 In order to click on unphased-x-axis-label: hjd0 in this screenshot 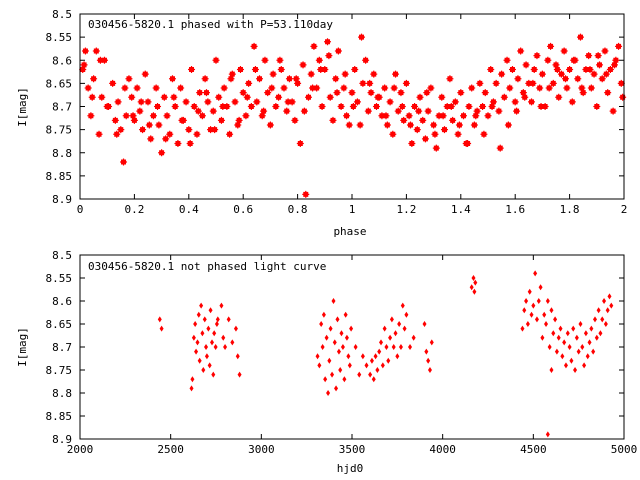, I will do `click(350, 468)`.